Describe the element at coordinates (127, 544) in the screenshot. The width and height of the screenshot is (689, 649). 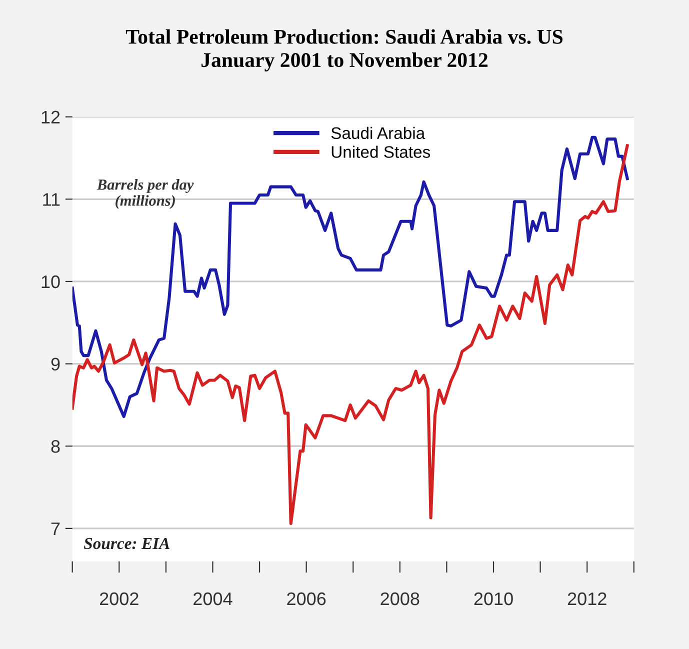
I see `annotation: Source: EIA` at that location.